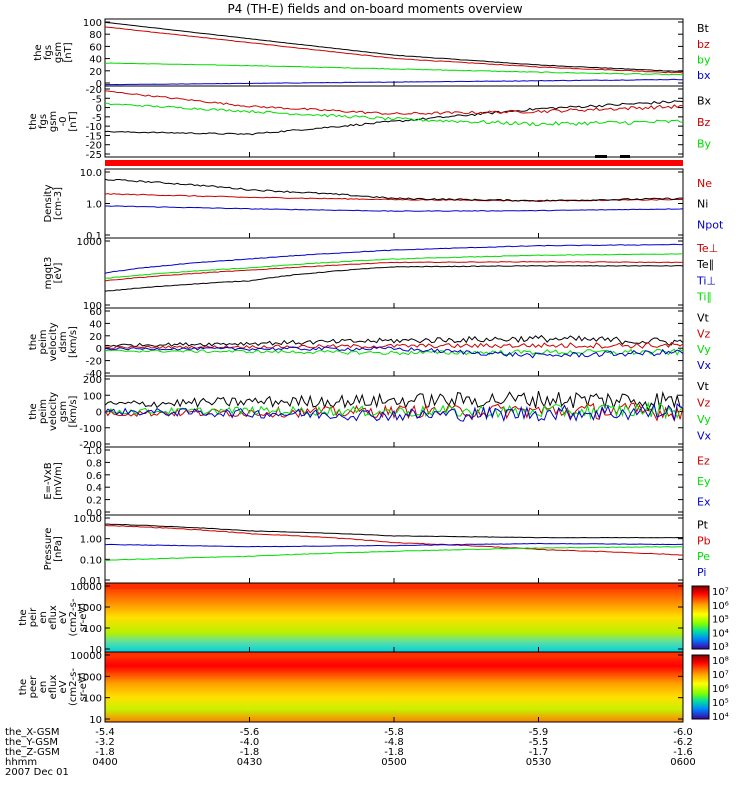 This screenshot has width=750, height=800. Describe the element at coordinates (68, 52) in the screenshot. I see `y-axis-label-line: [nT]` at that location.